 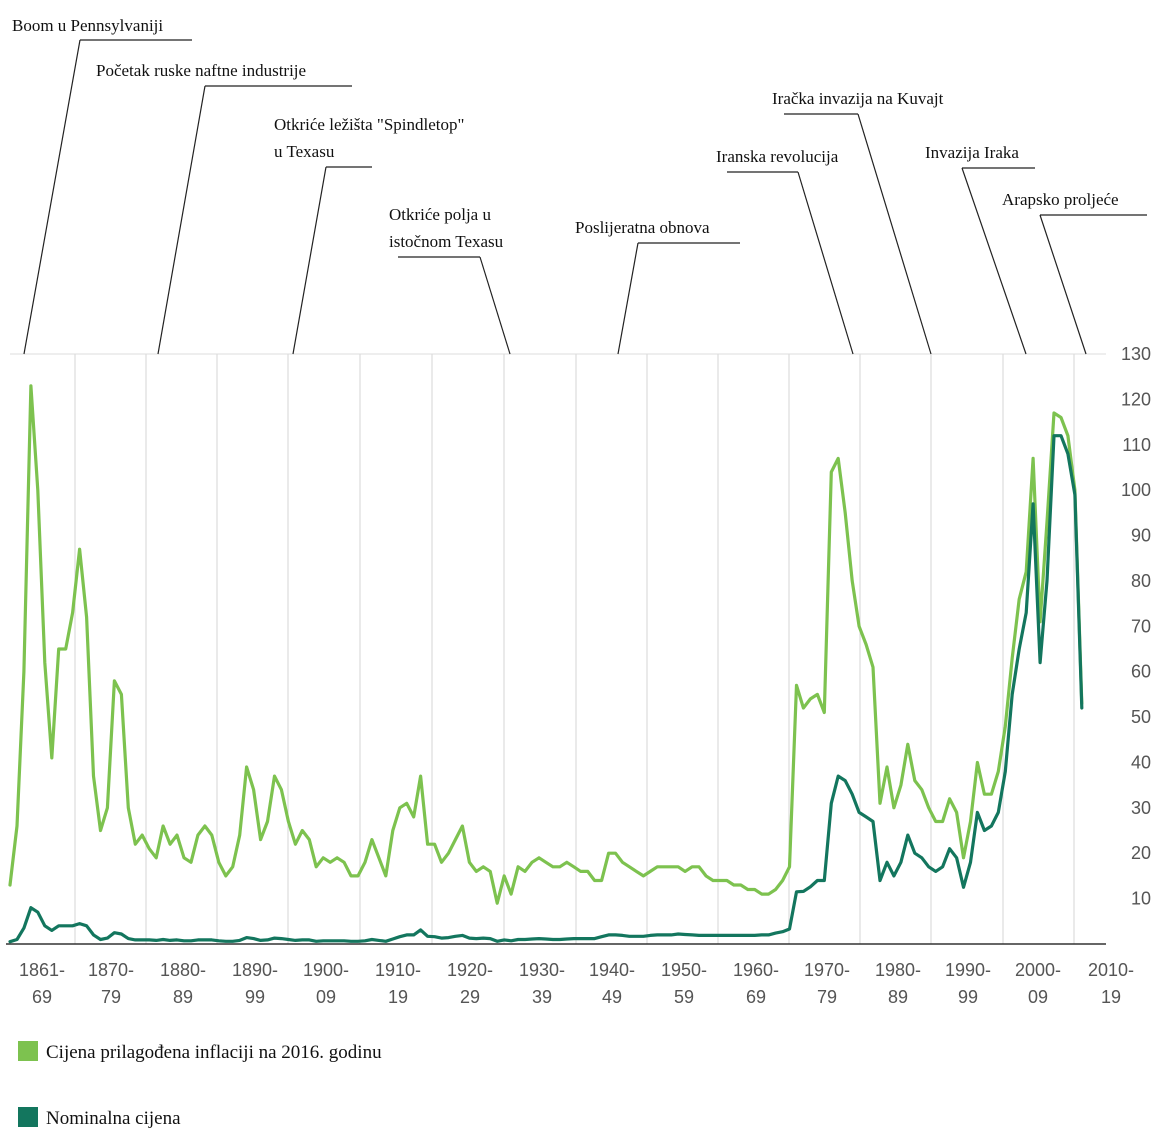 What do you see at coordinates (440, 214) in the screenshot?
I see `annotation-east-texas-text: Otkriće polja u` at bounding box center [440, 214].